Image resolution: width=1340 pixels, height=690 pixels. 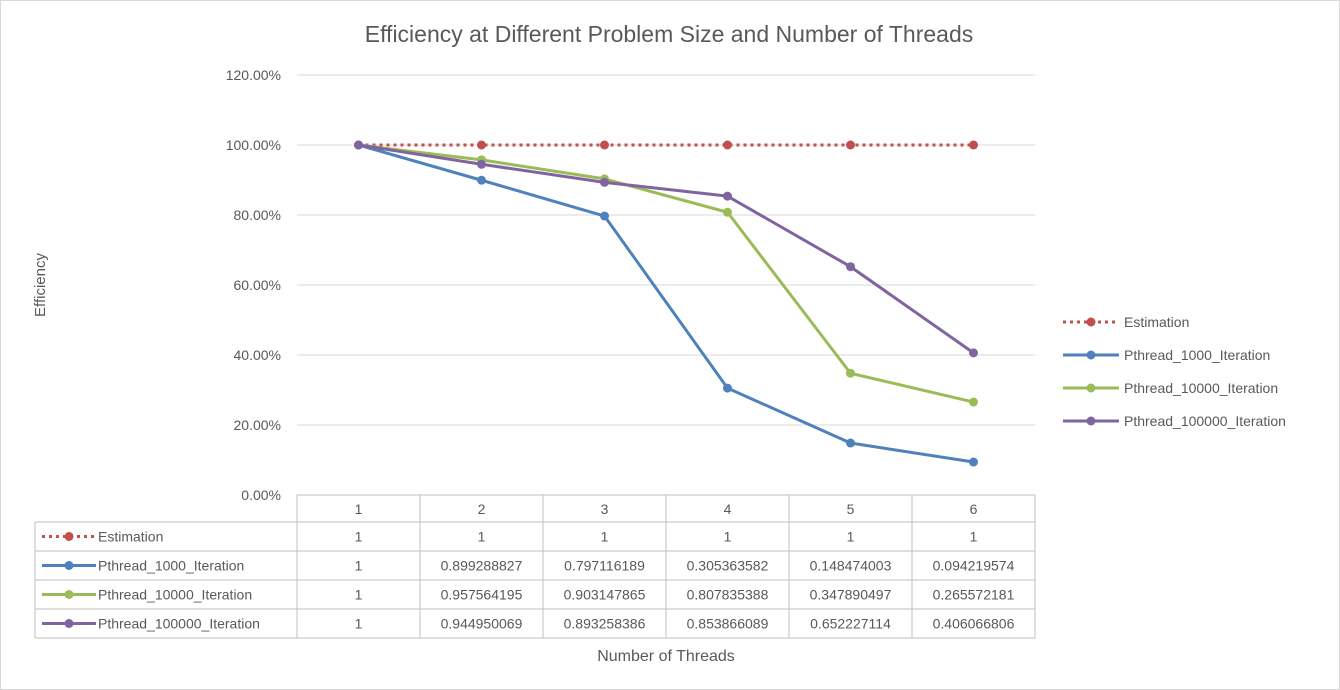 What do you see at coordinates (261, 495) in the screenshot?
I see `y-tick-label: 0.00%` at bounding box center [261, 495].